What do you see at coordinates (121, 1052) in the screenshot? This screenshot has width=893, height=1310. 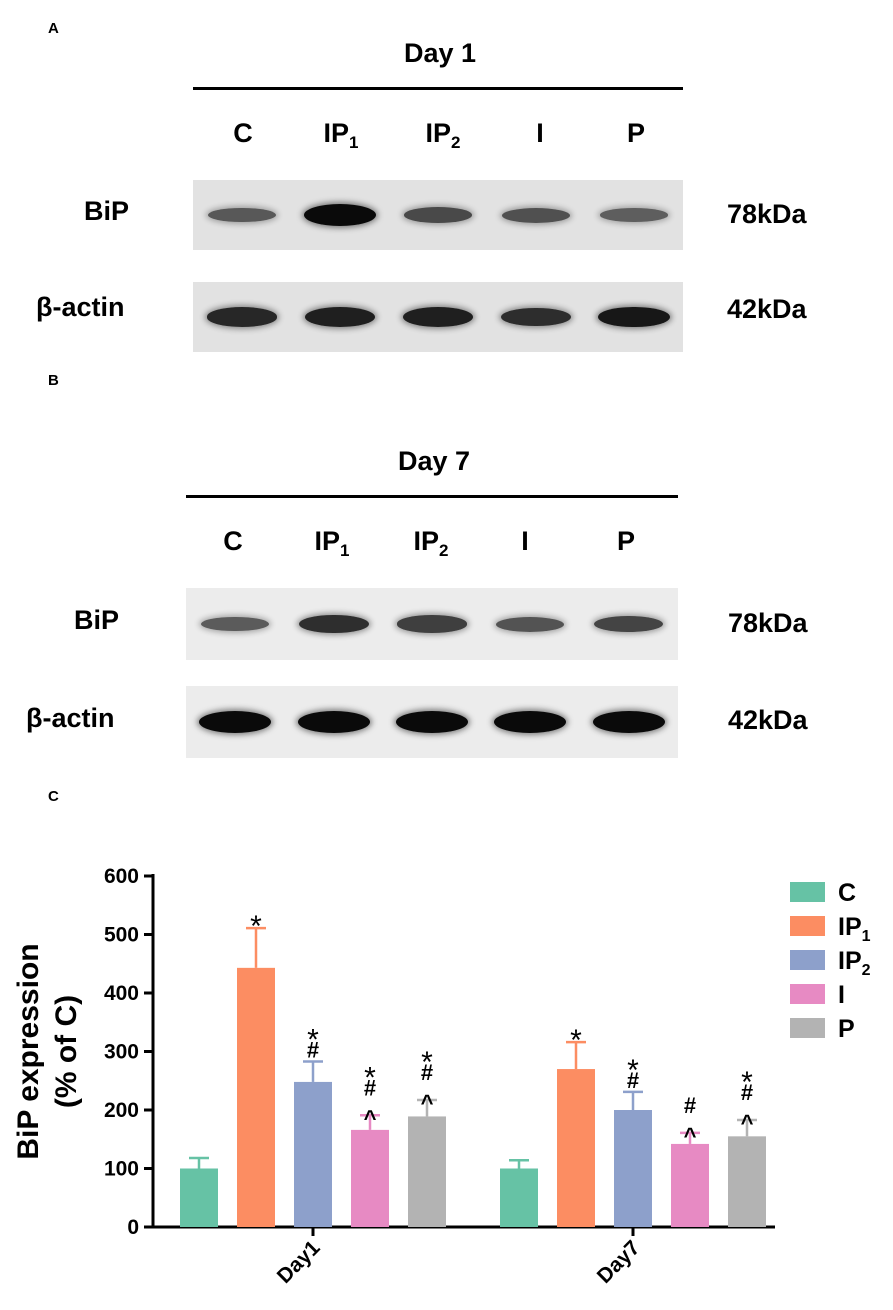 I see `y-tick-label: 300` at bounding box center [121, 1052].